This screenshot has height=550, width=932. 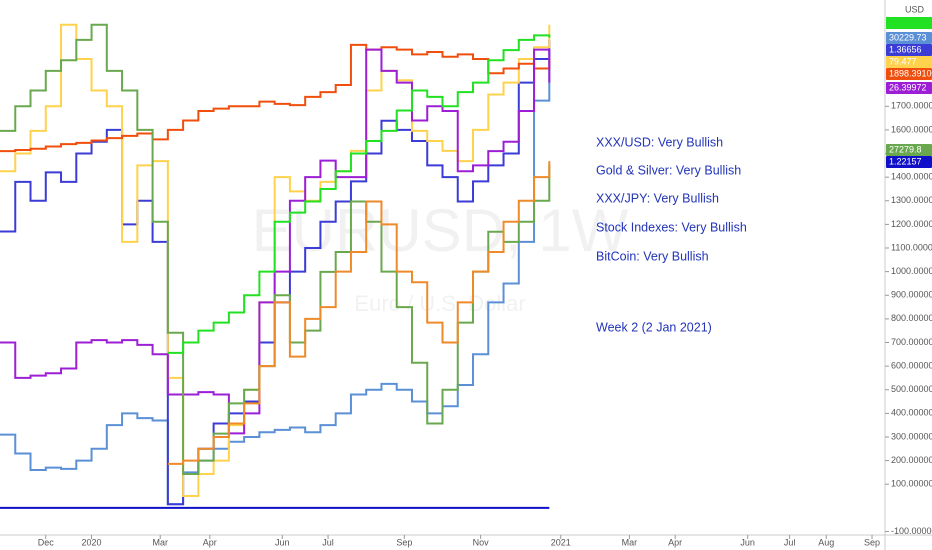 I want to click on y-tick-label: 1300.00000, so click(x=911, y=200).